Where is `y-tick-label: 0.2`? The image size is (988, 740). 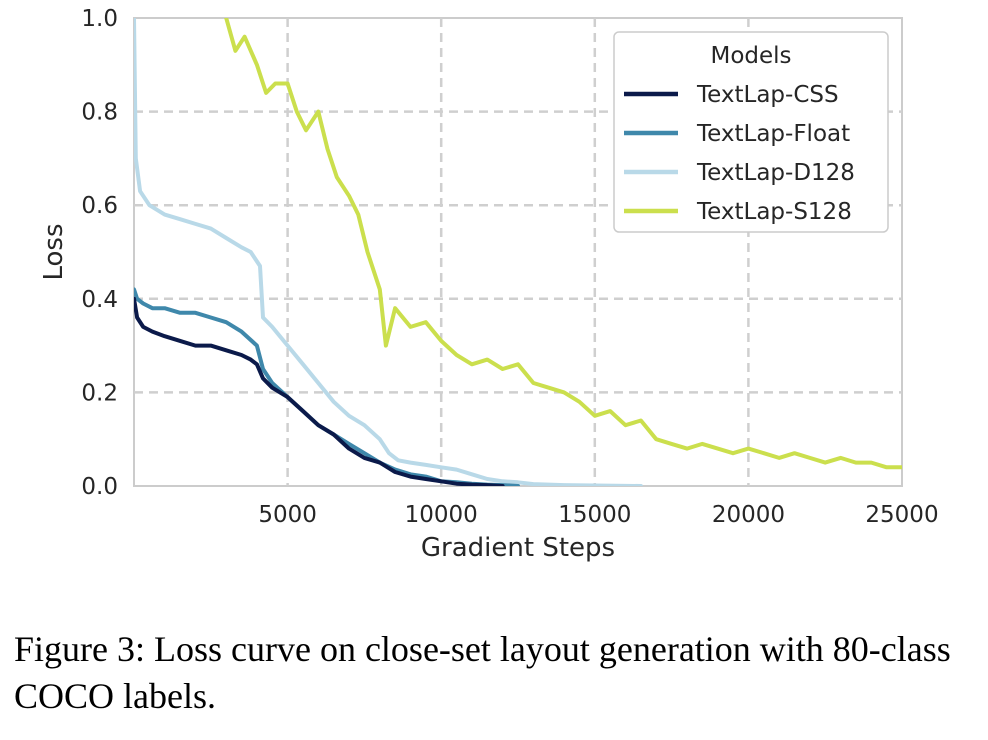
y-tick-label: 0.2 is located at coordinates (99, 393).